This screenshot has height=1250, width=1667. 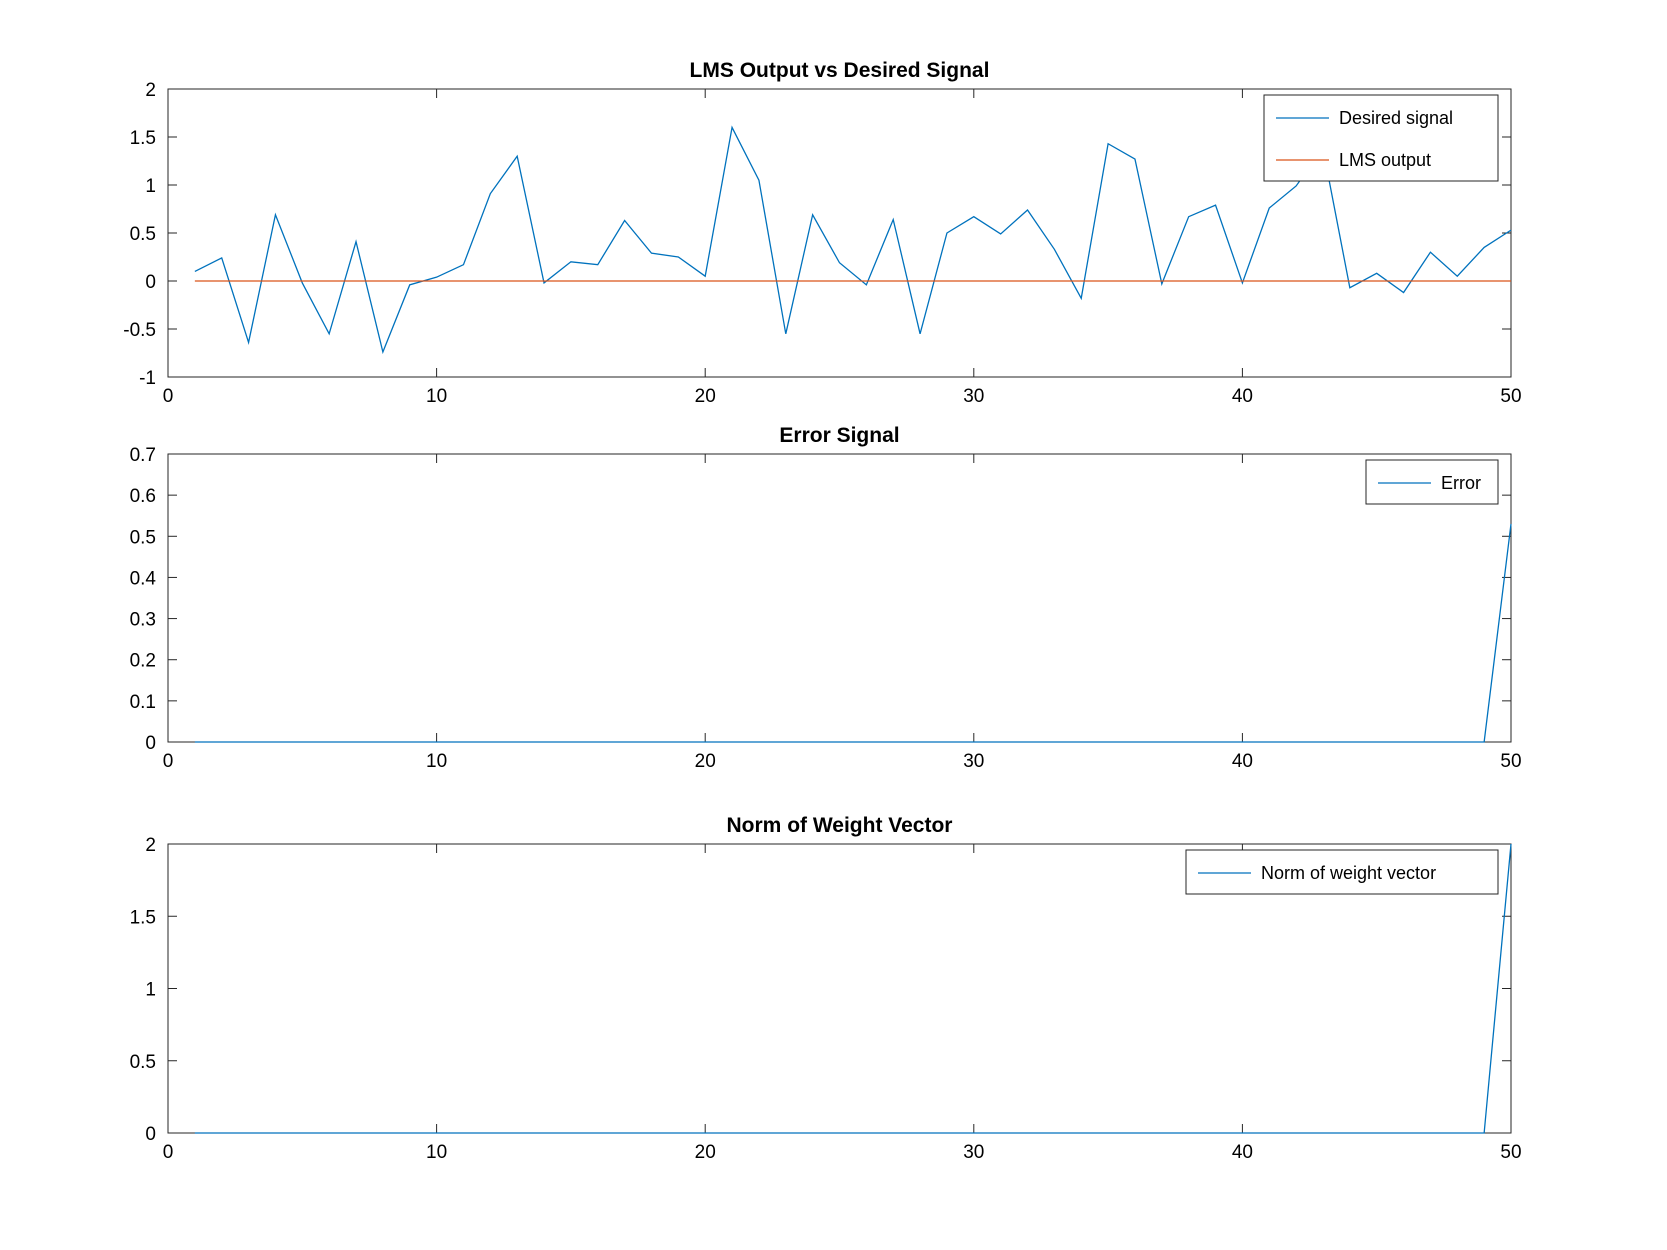 I want to click on legend-label: Desired signal, so click(x=1396, y=118).